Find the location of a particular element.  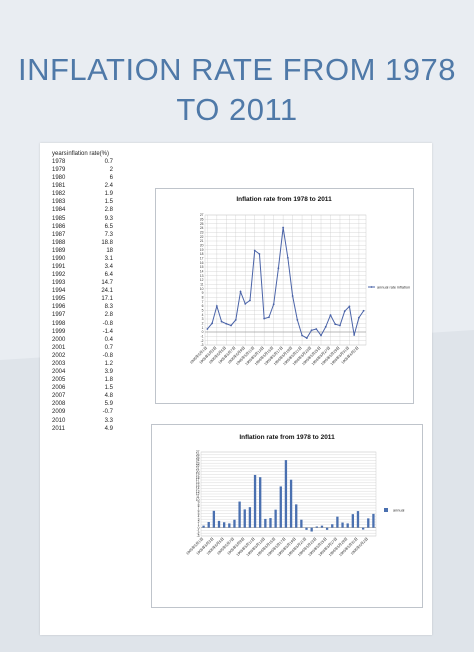

y-tick-label: 11 is located at coordinates (198, 497).